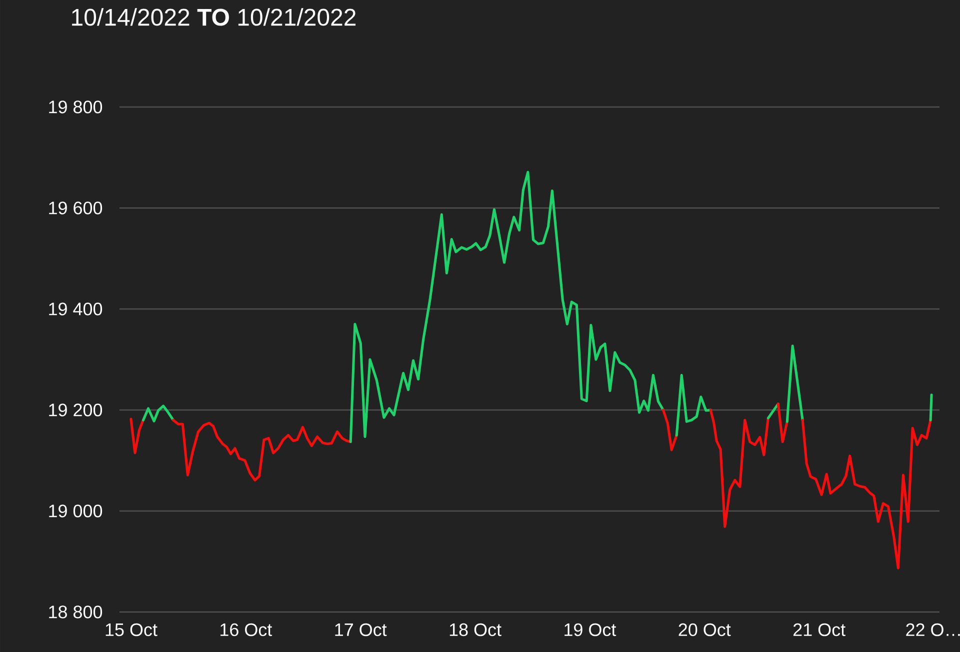 The height and width of the screenshot is (652, 960). I want to click on x-tick-label: 21 Oct, so click(819, 629).